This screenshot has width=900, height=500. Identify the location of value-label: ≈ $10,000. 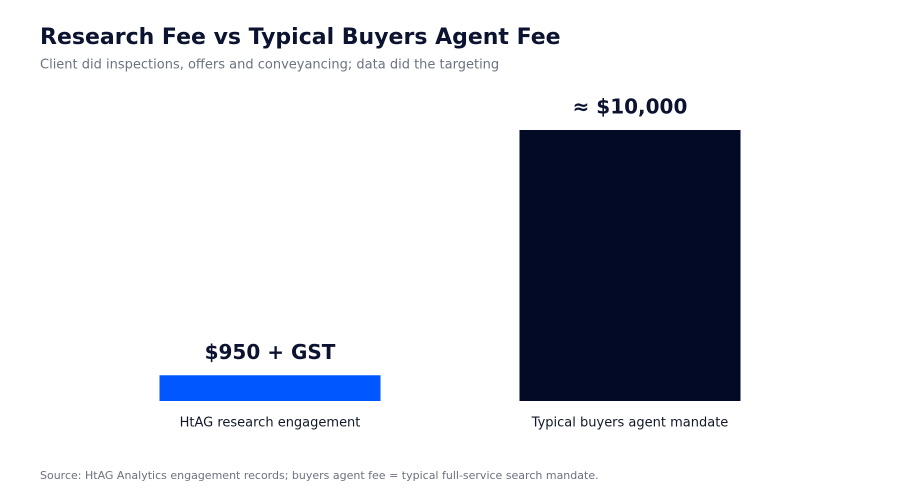
(630, 107).